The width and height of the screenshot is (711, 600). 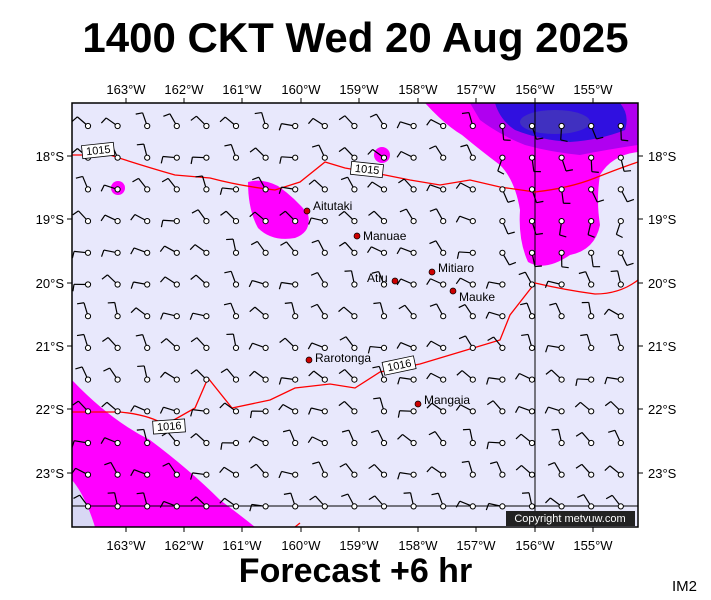 I want to click on isobar-label-3: 1016, so click(x=399, y=365).